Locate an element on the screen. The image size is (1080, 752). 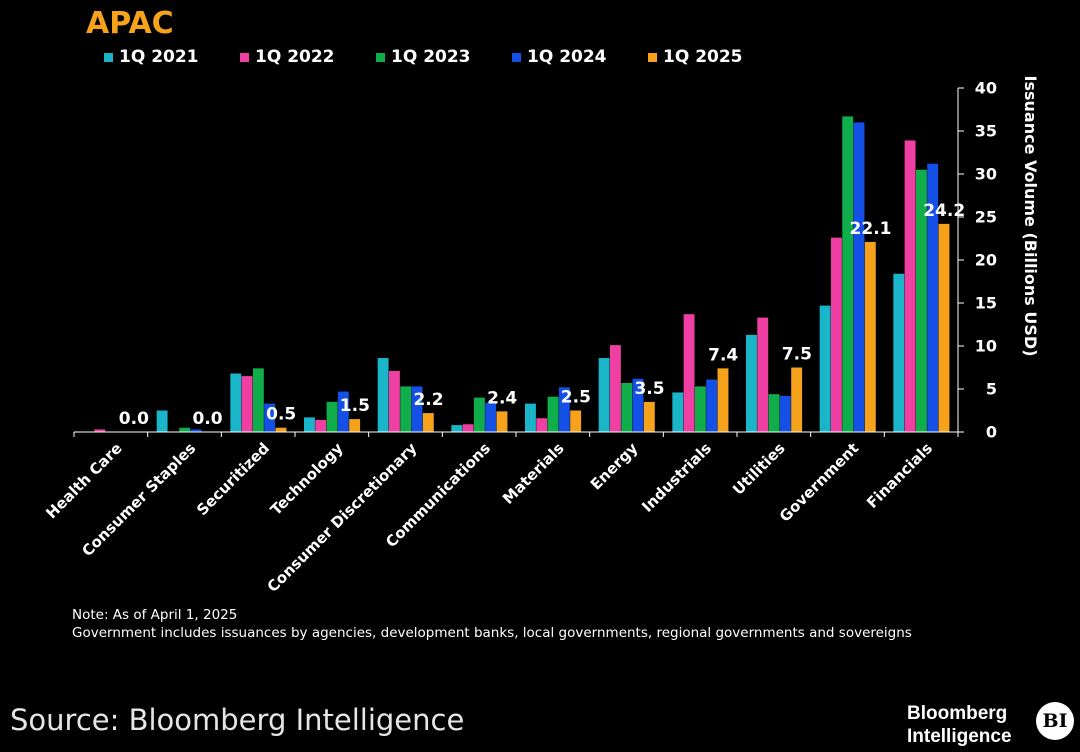
x-tick-label: Utilities is located at coordinates (759, 469).